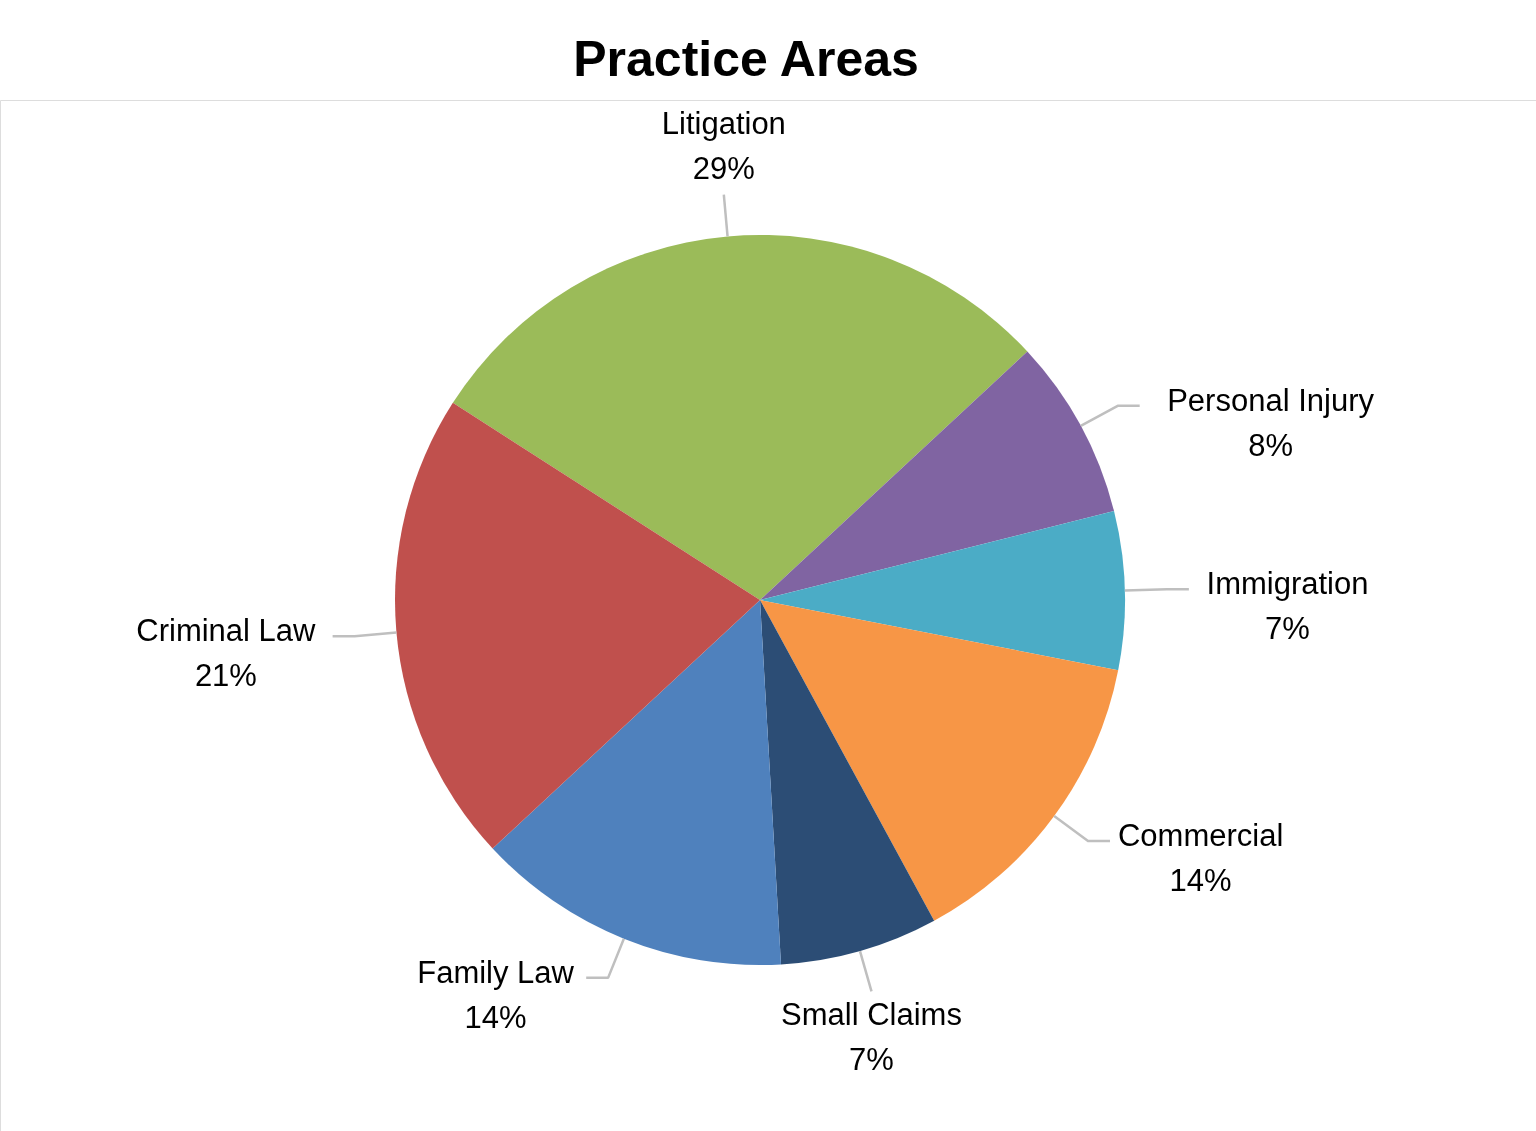 The height and width of the screenshot is (1131, 1536). Describe the element at coordinates (723, 168) in the screenshot. I see `data-label: 29%` at that location.